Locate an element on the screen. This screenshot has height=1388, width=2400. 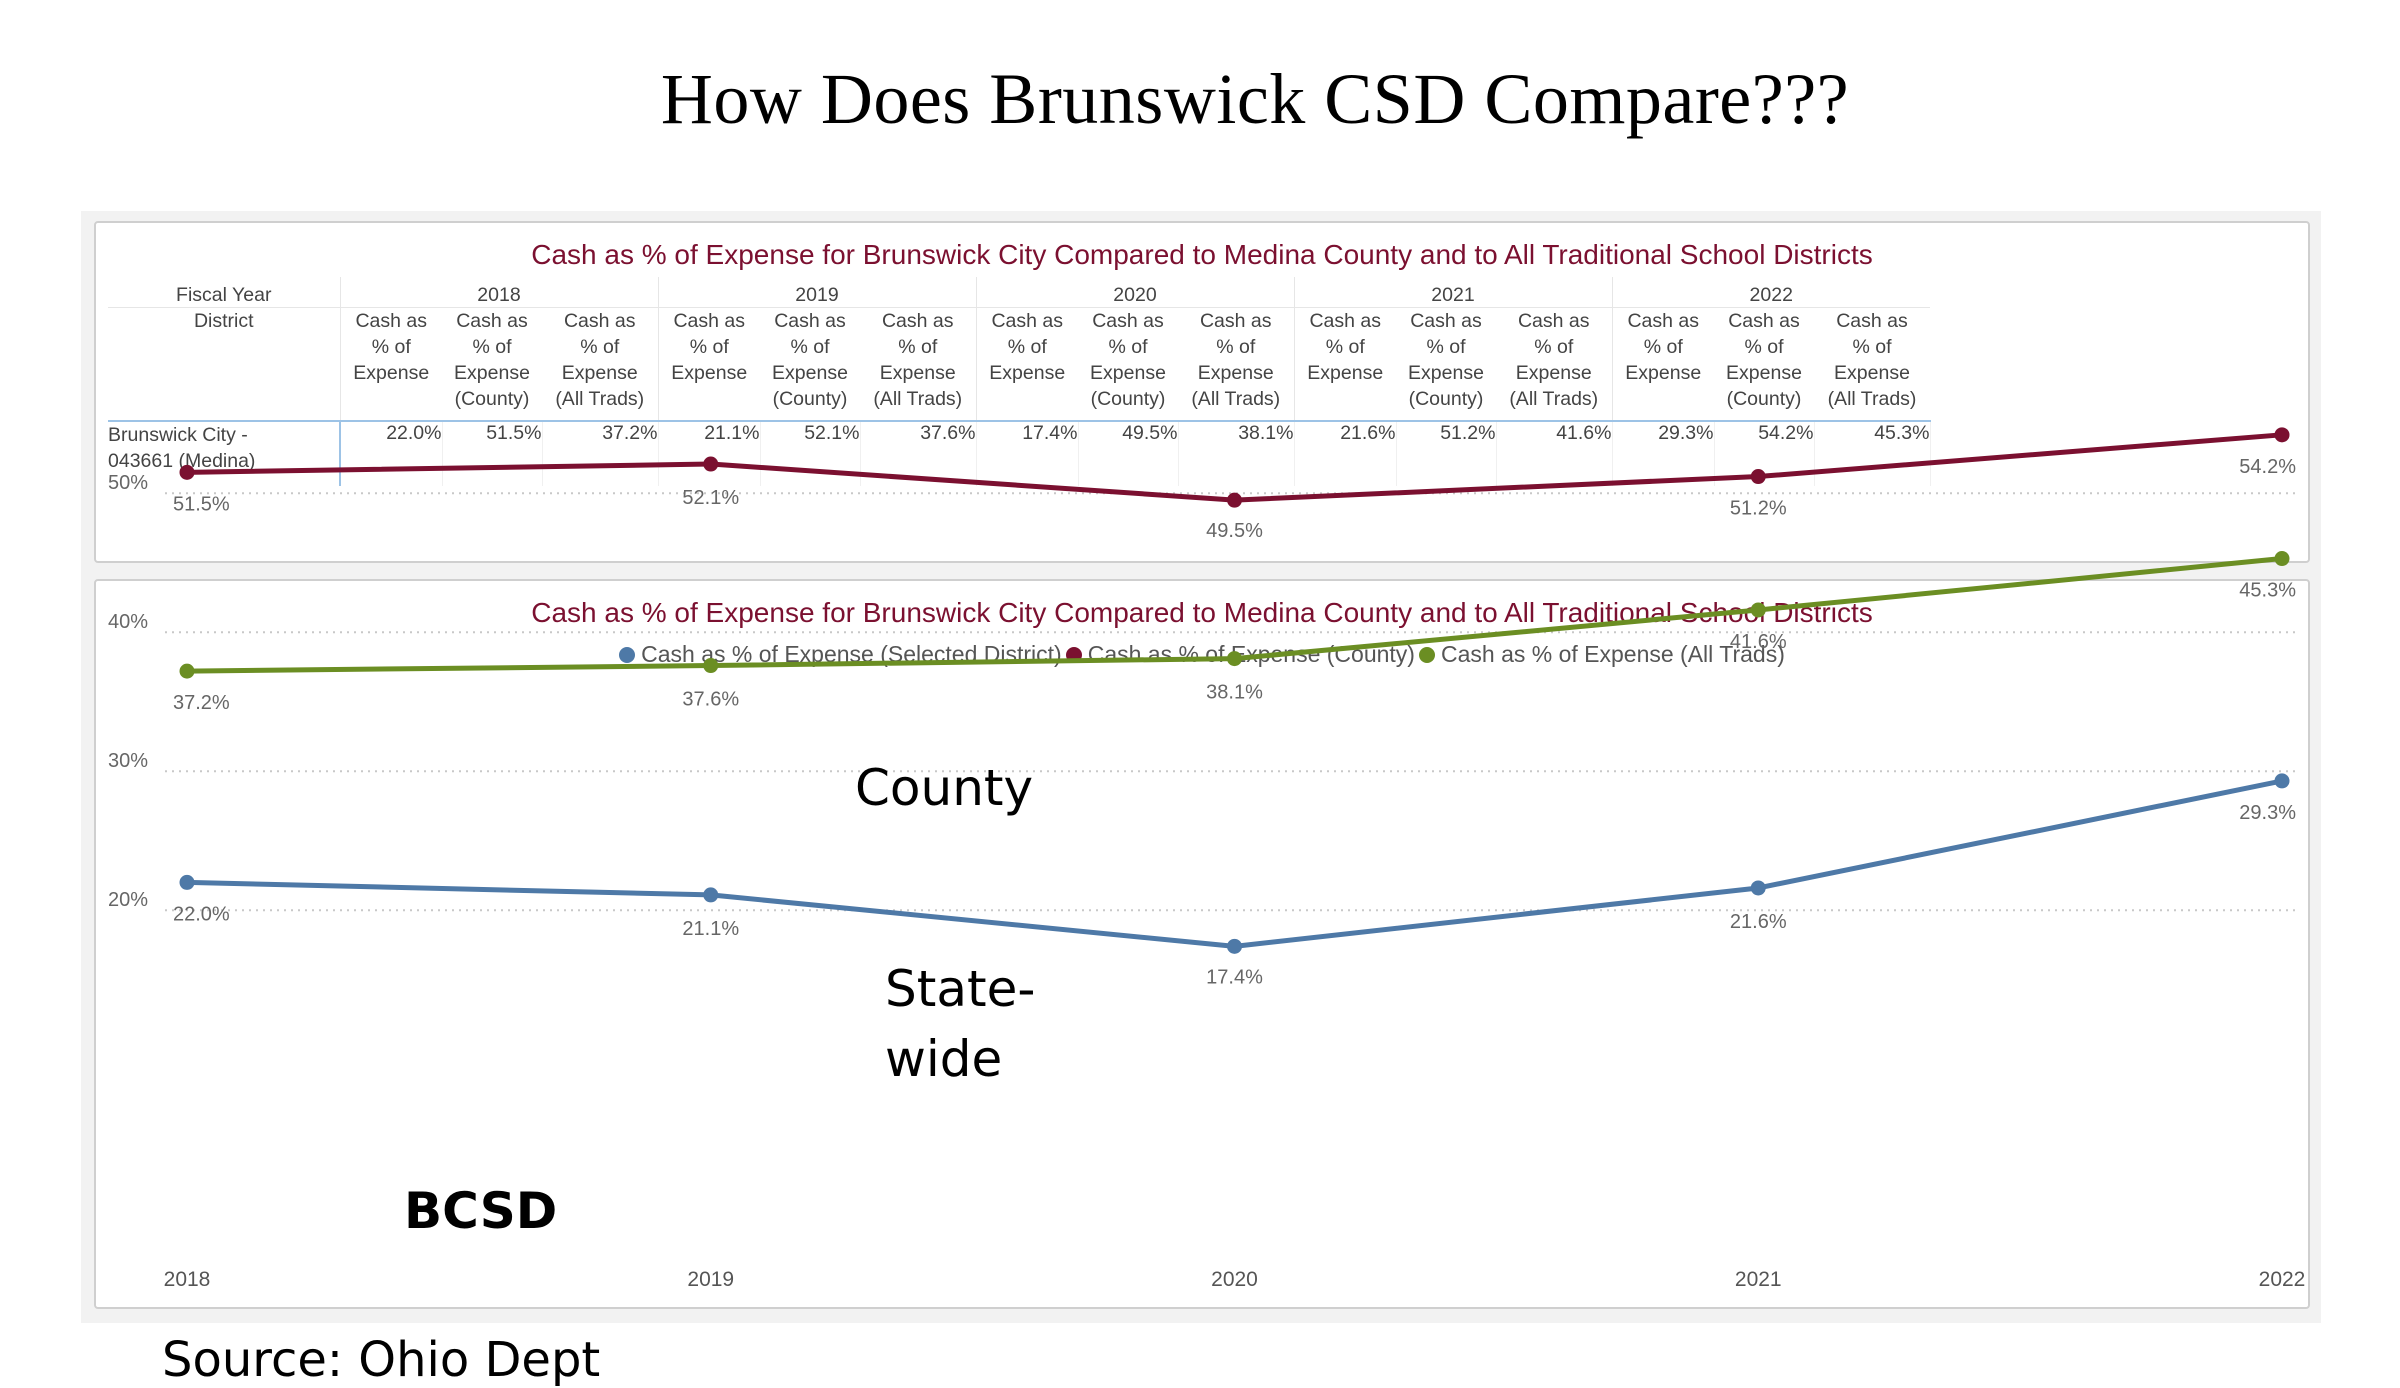
y-tick-label: 20% is located at coordinates (128, 900).